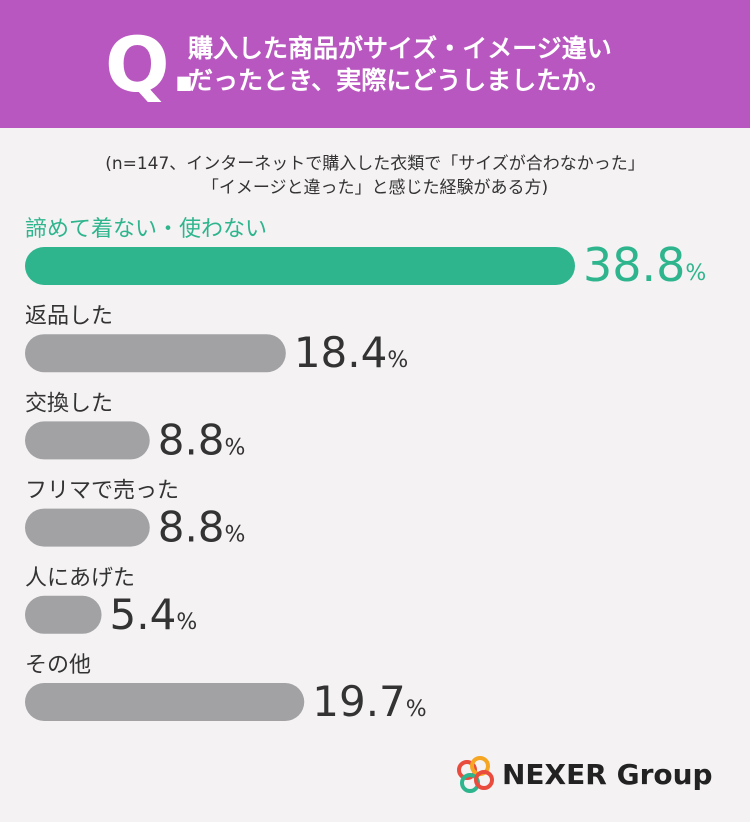 The image size is (750, 822). What do you see at coordinates (80, 578) in the screenshot?
I see `category-label: 人にあげた` at bounding box center [80, 578].